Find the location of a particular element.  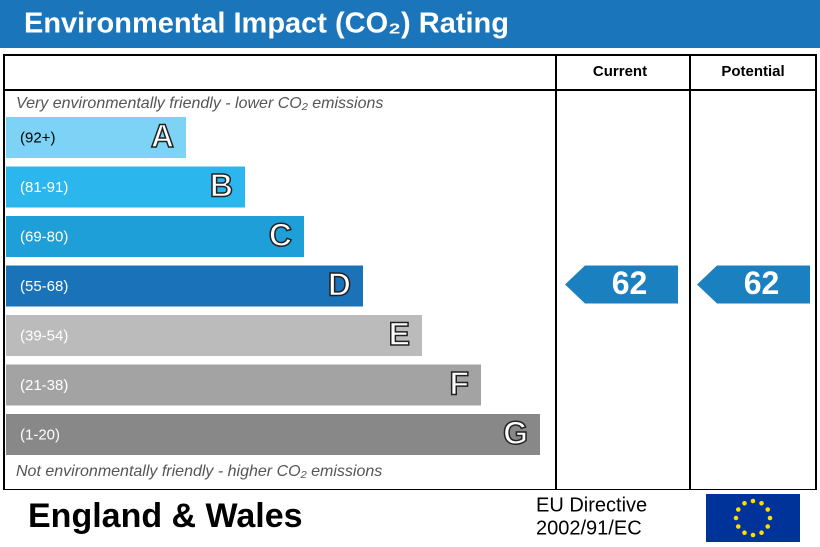

band-range: (55-68) is located at coordinates (44, 286).